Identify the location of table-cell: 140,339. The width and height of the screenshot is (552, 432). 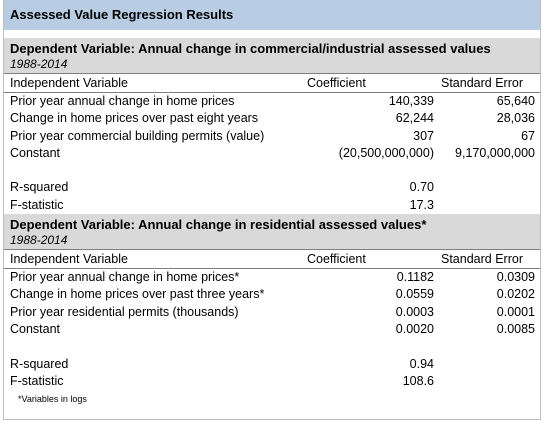
(411, 101).